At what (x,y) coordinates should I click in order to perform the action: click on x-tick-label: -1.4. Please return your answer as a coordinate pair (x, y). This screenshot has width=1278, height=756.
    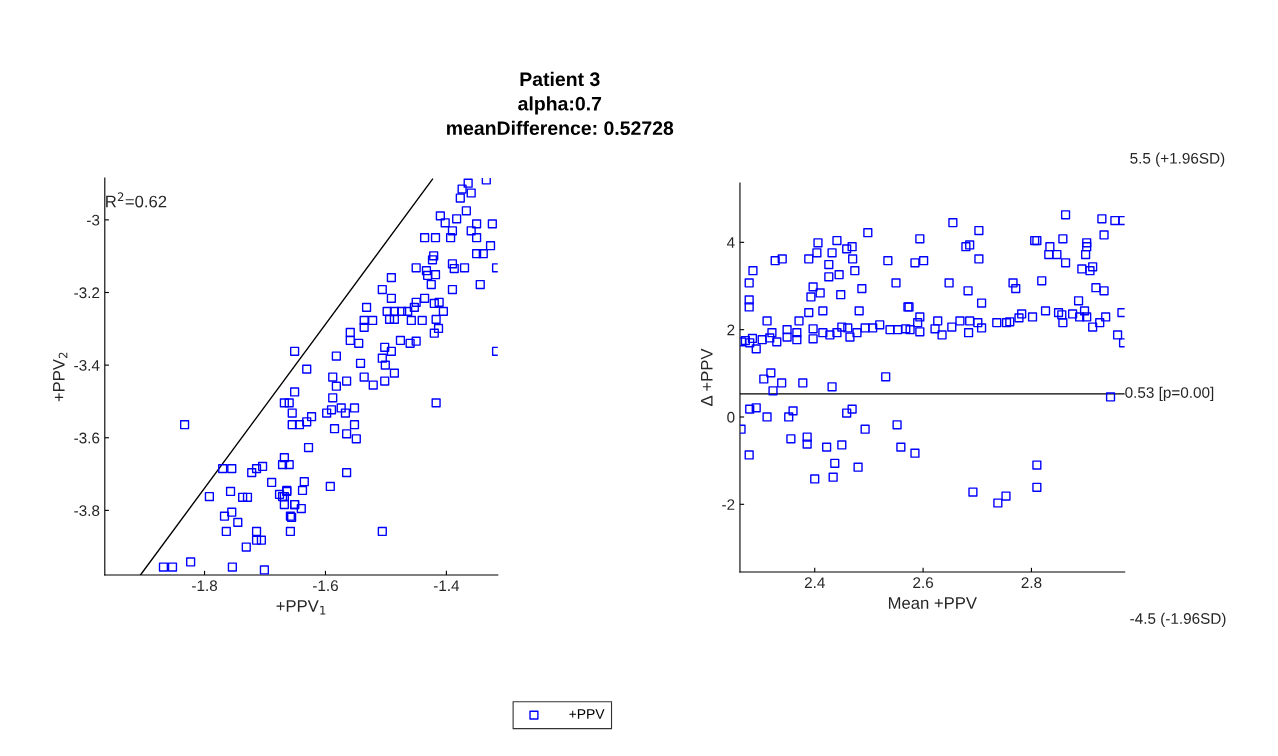
    Looking at the image, I should click on (446, 585).